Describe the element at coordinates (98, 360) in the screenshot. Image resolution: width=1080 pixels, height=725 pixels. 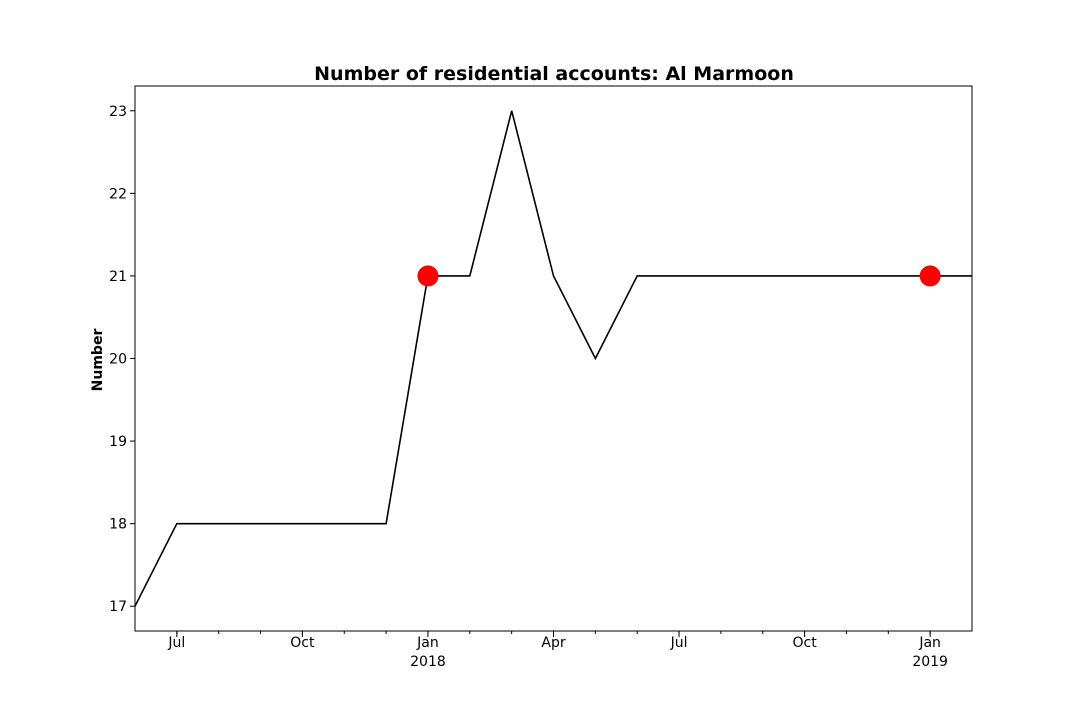
I see `y-axis-label: Number` at that location.